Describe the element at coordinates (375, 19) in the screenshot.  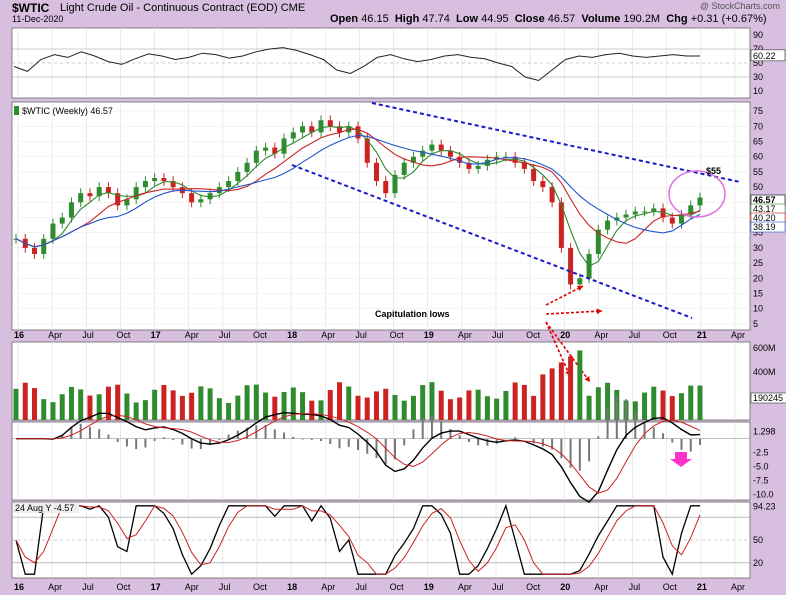
I see `open-value: 46.15` at that location.